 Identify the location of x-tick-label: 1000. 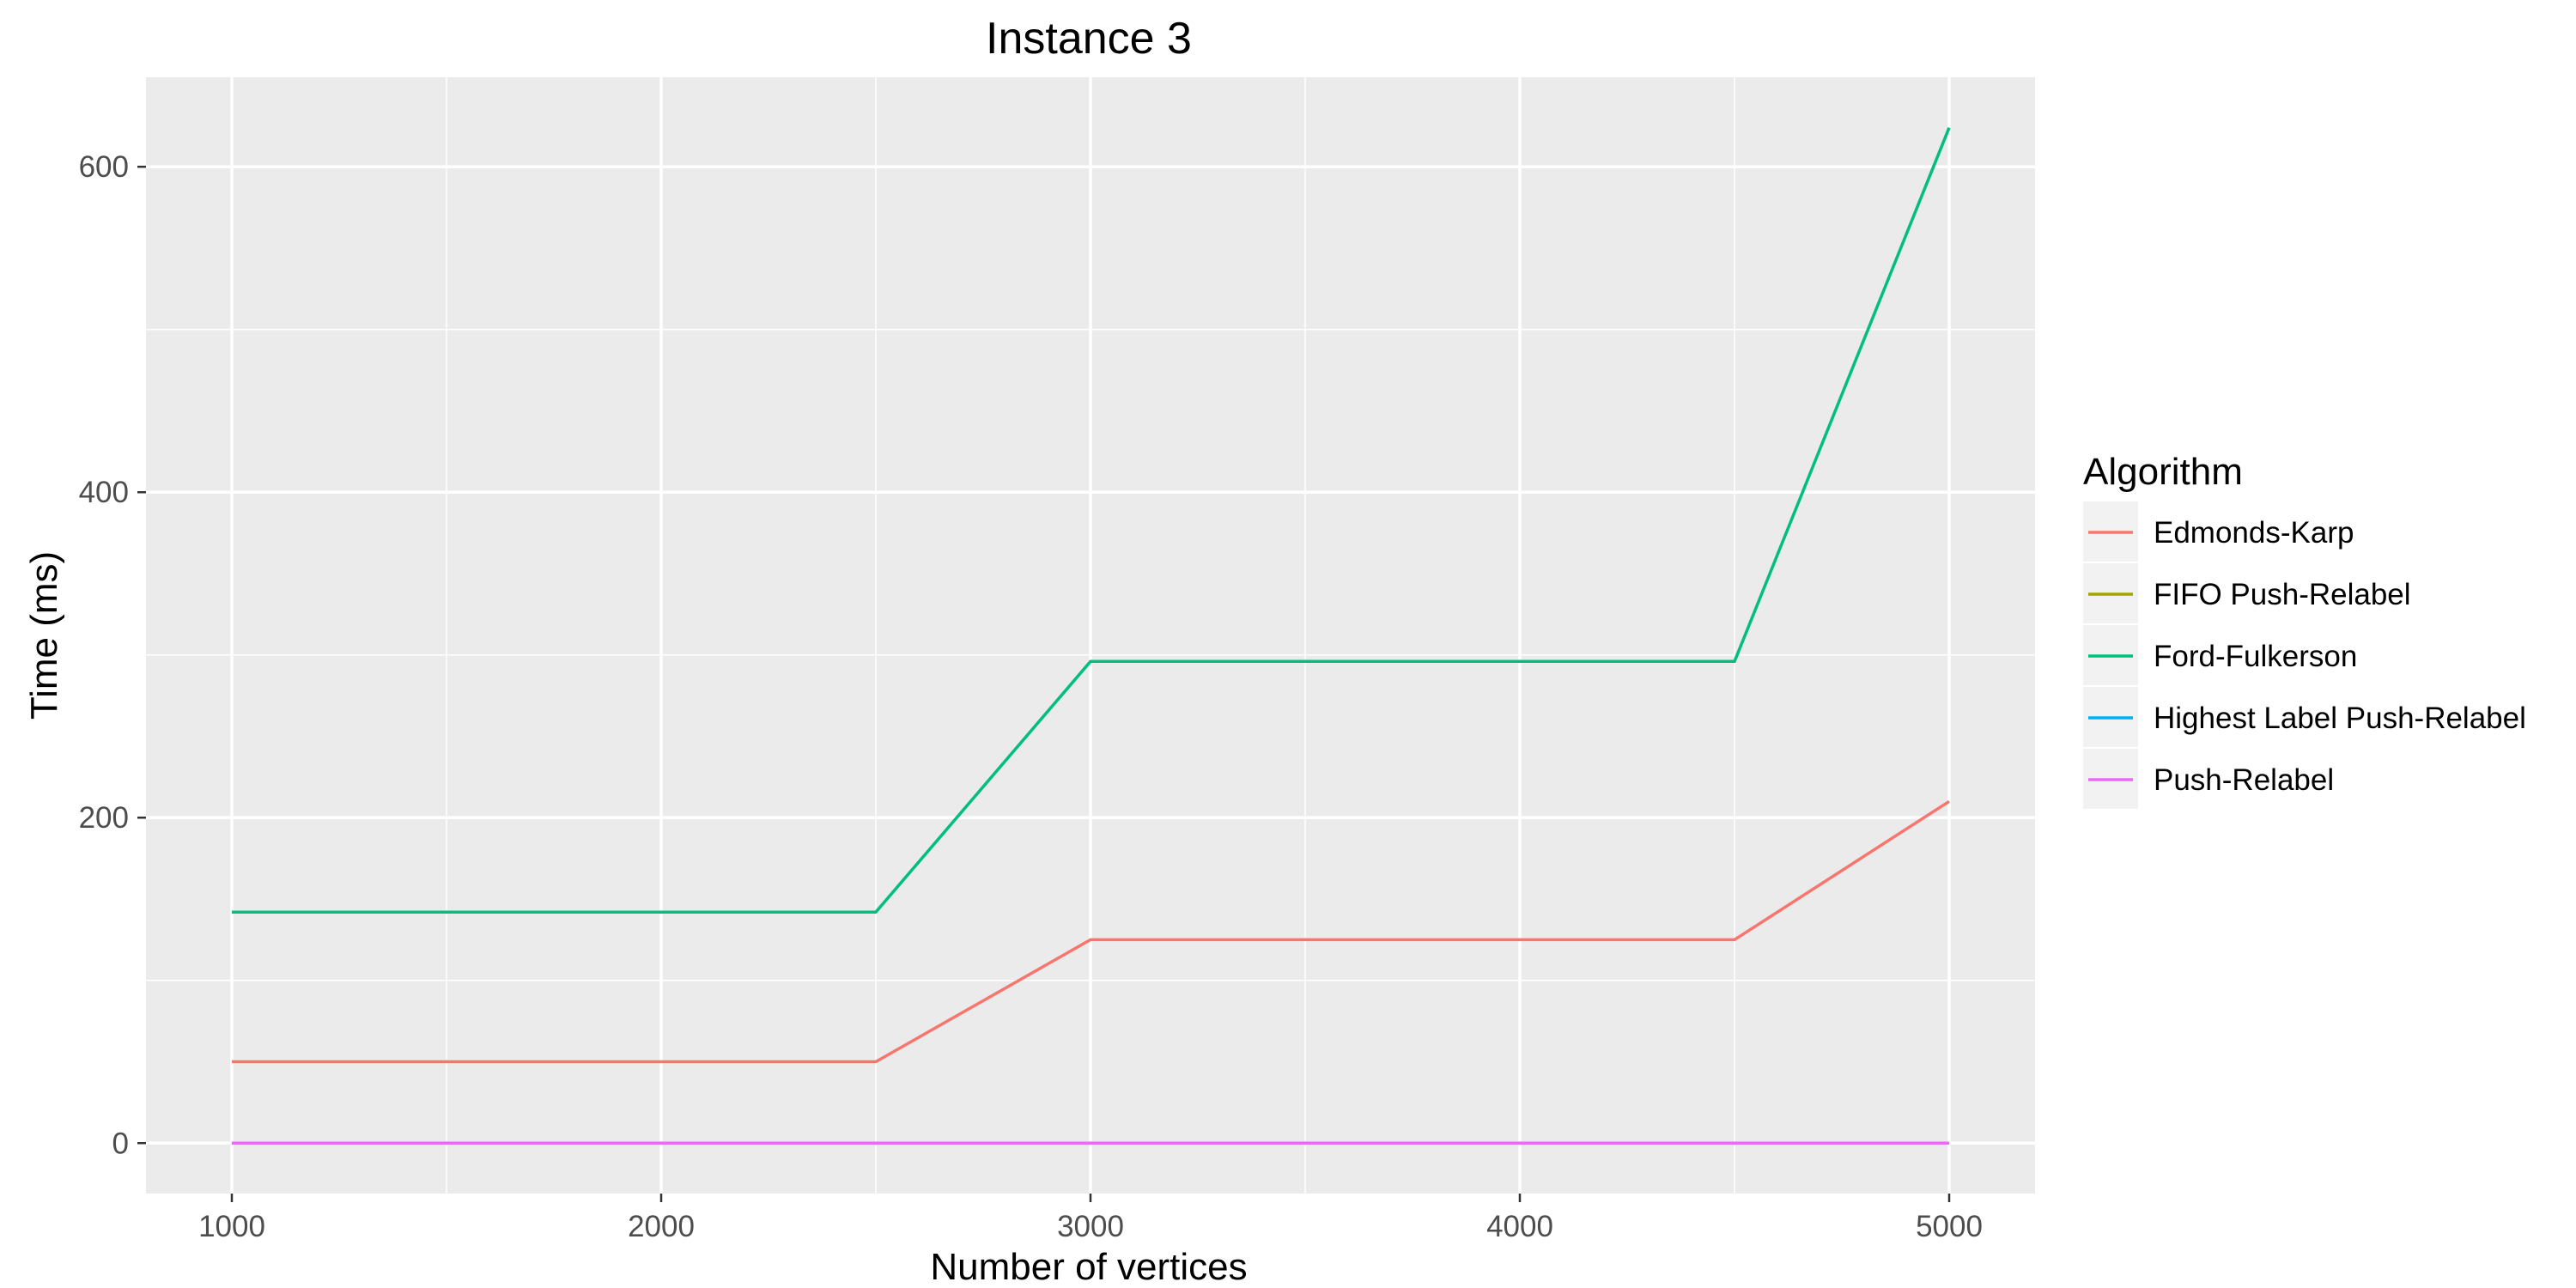
(231, 1226).